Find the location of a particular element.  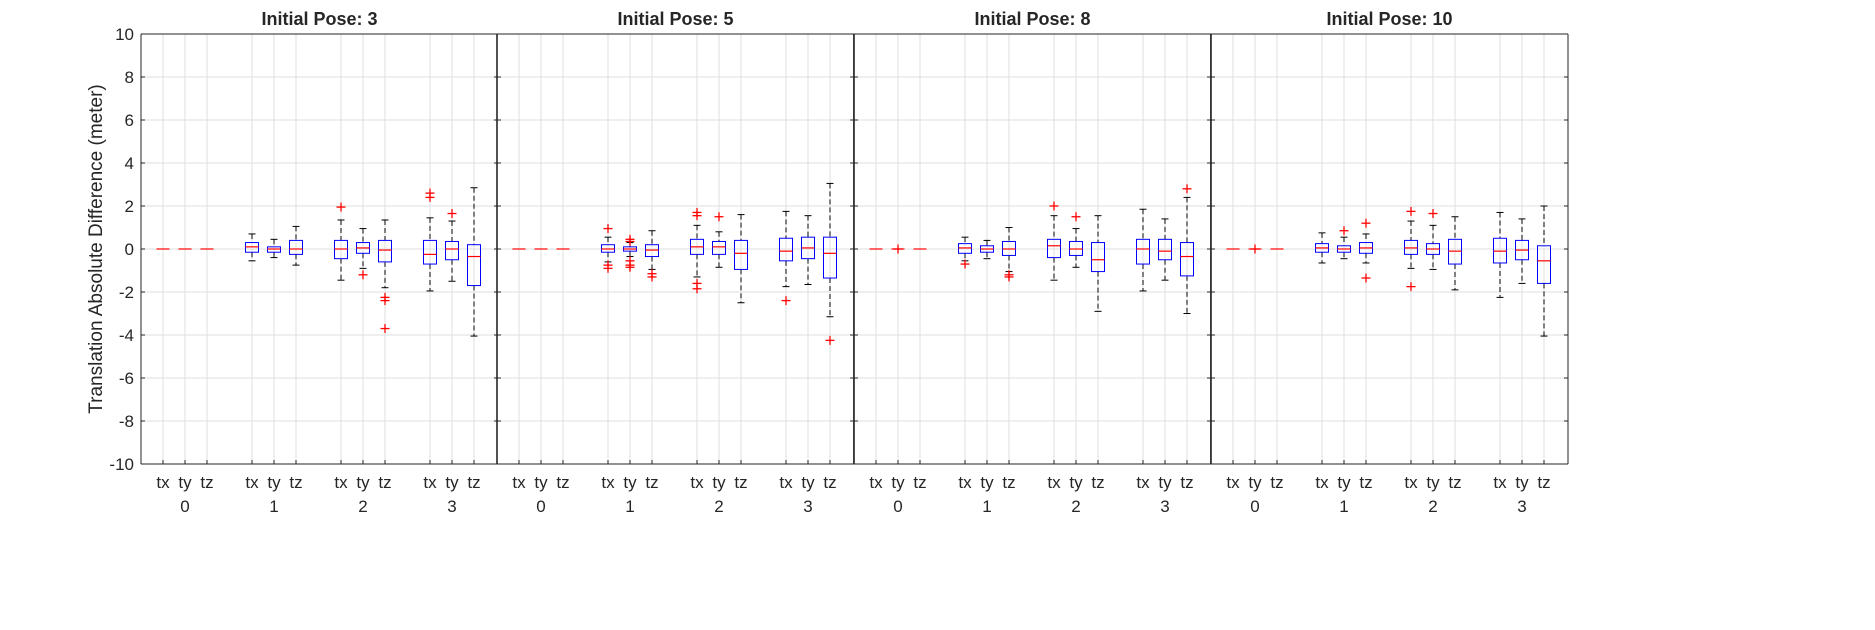

y-tick-label: 2 is located at coordinates (129, 206).